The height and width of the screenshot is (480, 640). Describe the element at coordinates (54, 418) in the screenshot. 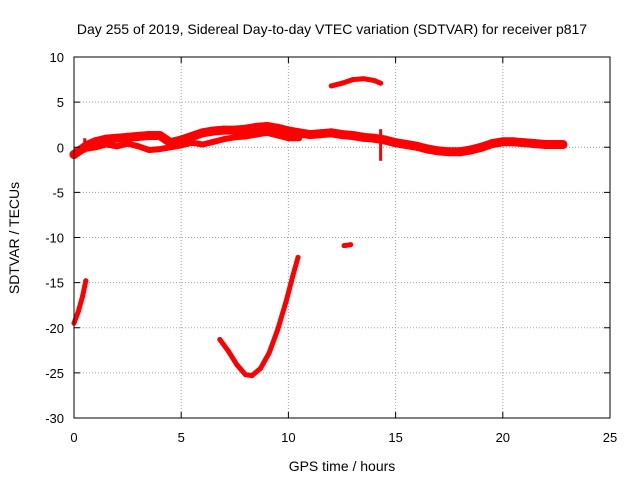

I see `y-tick-label: -30` at that location.